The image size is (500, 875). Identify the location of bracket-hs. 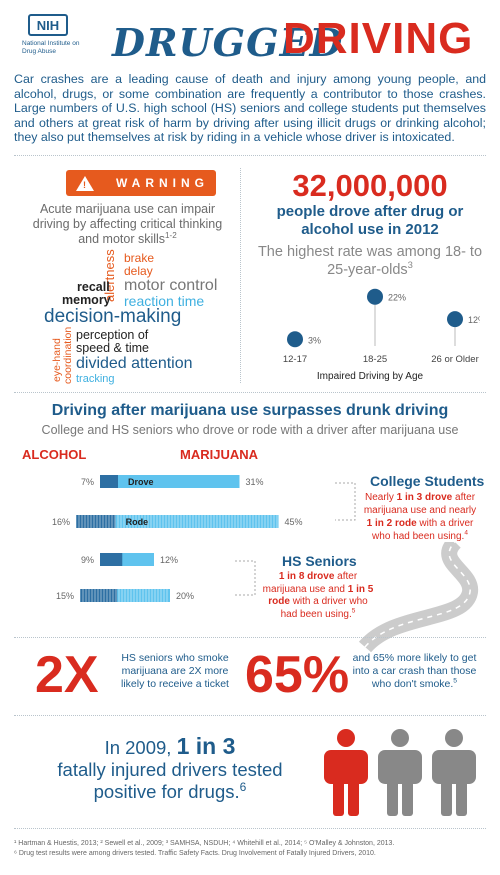
(245, 578).